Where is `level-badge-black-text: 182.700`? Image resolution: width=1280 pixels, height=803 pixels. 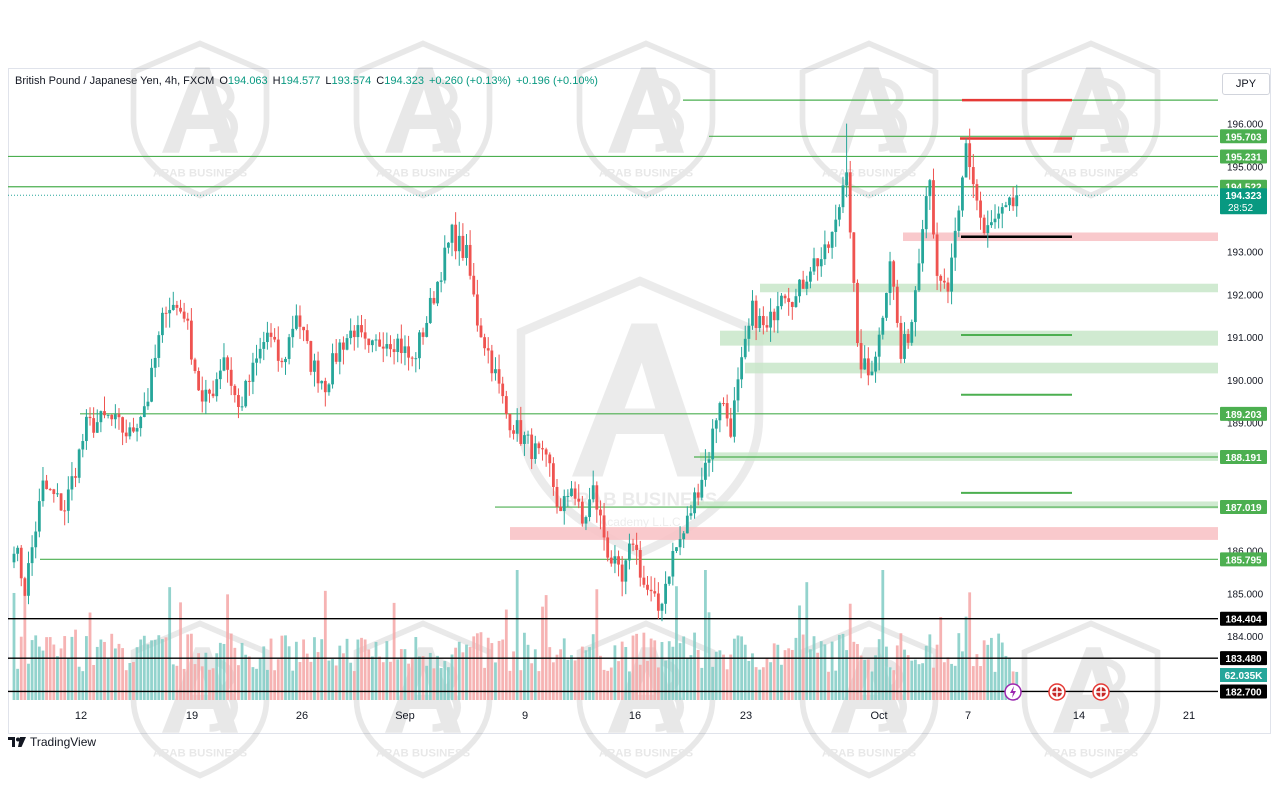
level-badge-black-text: 182.700 is located at coordinates (1243, 692).